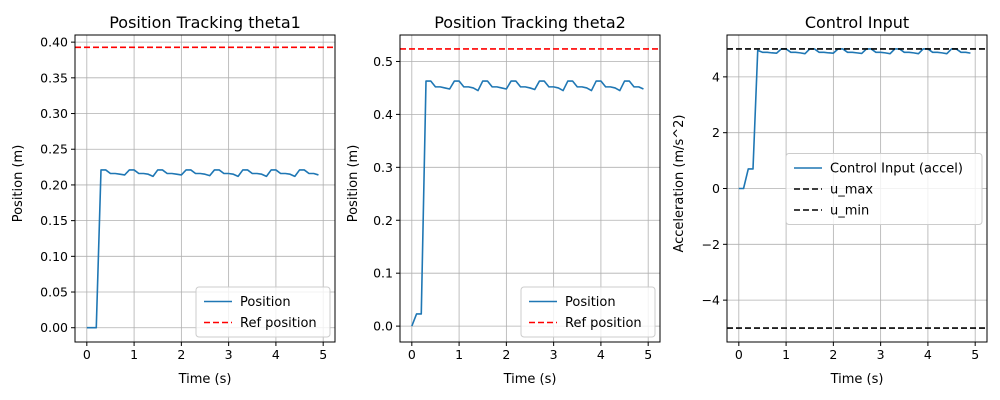  I want to click on y-axis-label: Acceleration (m/s^2), so click(679, 183).